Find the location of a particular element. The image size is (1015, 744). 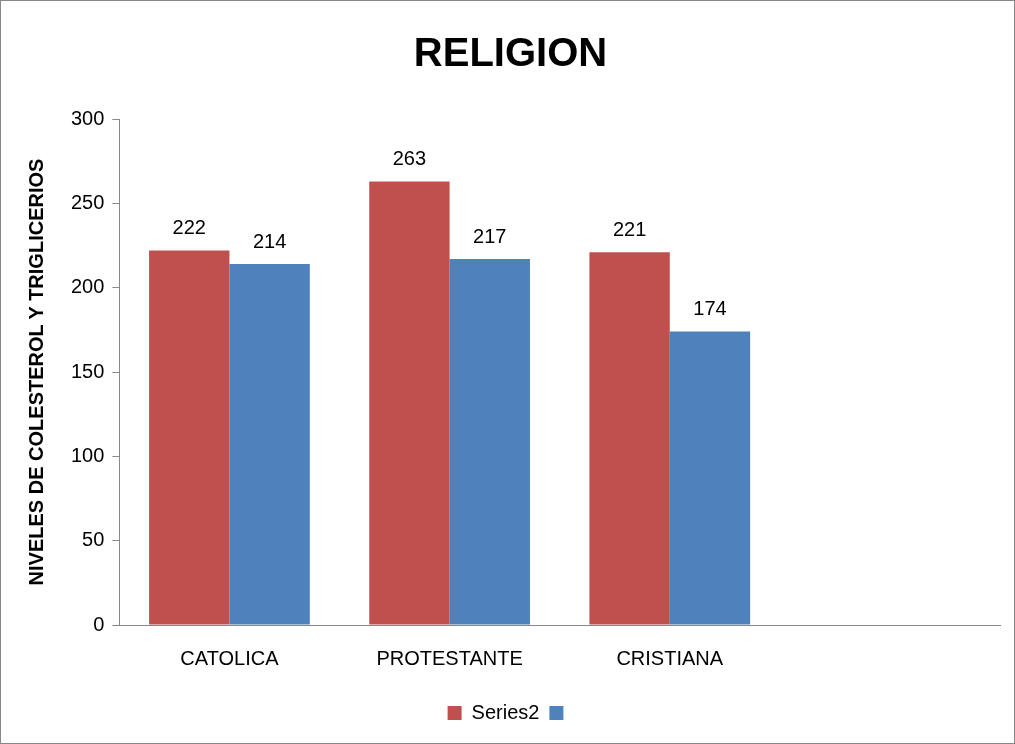

data-label: 214 is located at coordinates (269, 240).